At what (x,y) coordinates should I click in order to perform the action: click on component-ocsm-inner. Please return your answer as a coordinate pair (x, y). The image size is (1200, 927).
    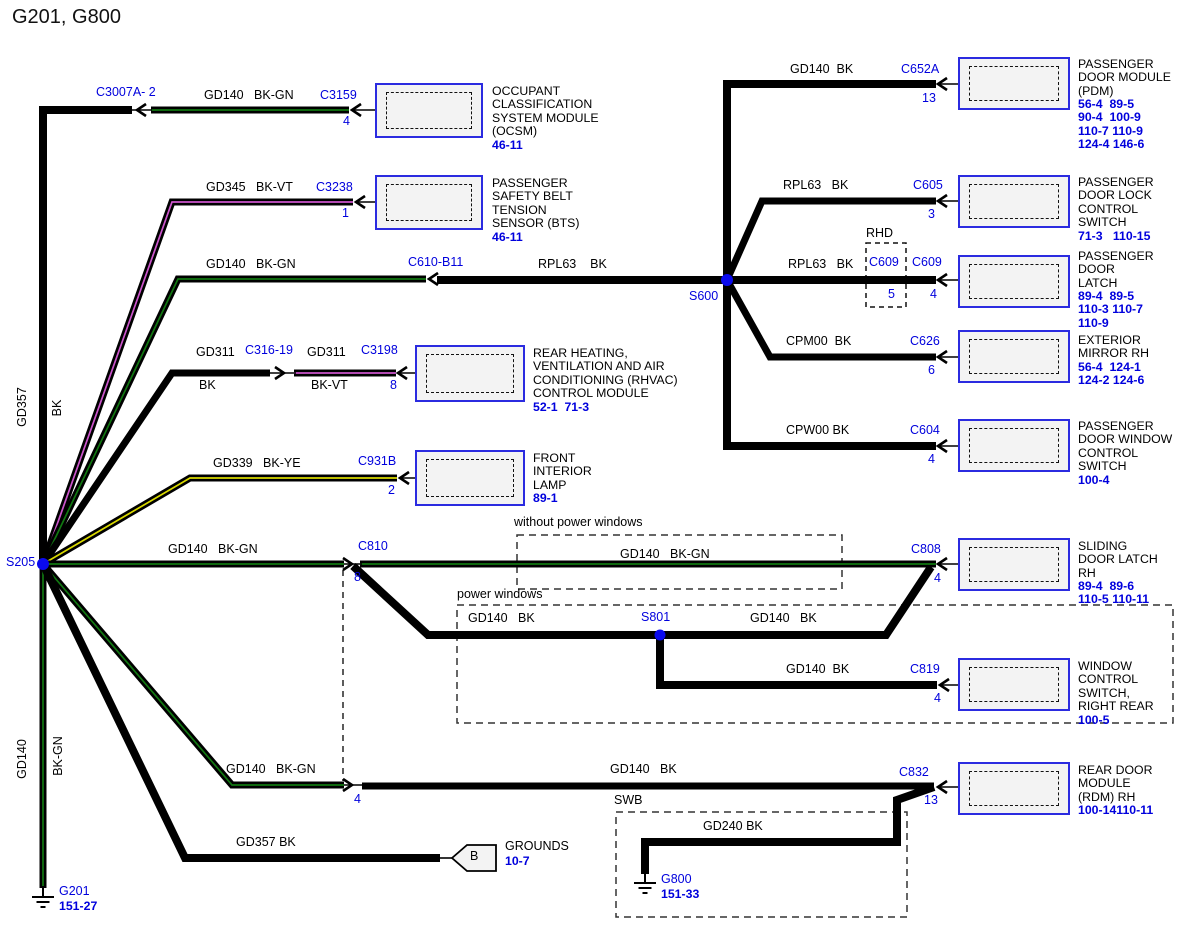
    Looking at the image, I should click on (429, 110).